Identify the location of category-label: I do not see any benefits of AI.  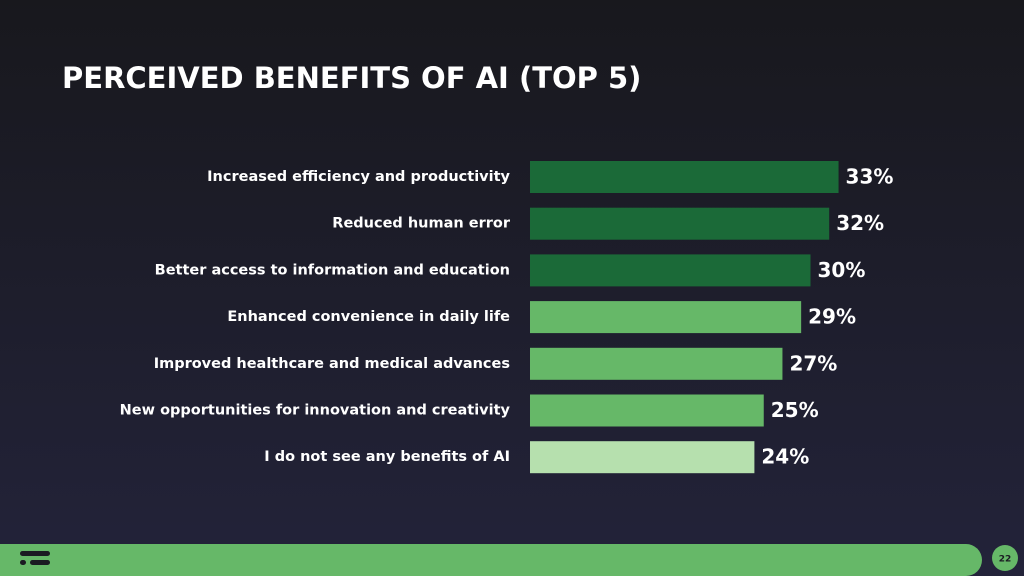
(387, 457).